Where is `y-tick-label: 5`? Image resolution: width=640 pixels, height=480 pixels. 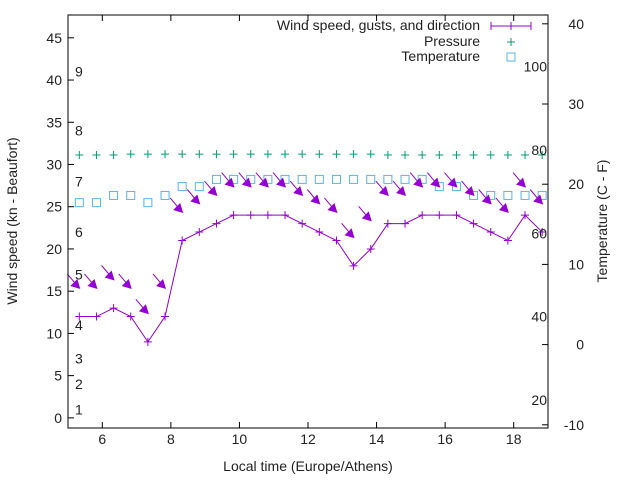 y-tick-label: 5 is located at coordinates (58, 376).